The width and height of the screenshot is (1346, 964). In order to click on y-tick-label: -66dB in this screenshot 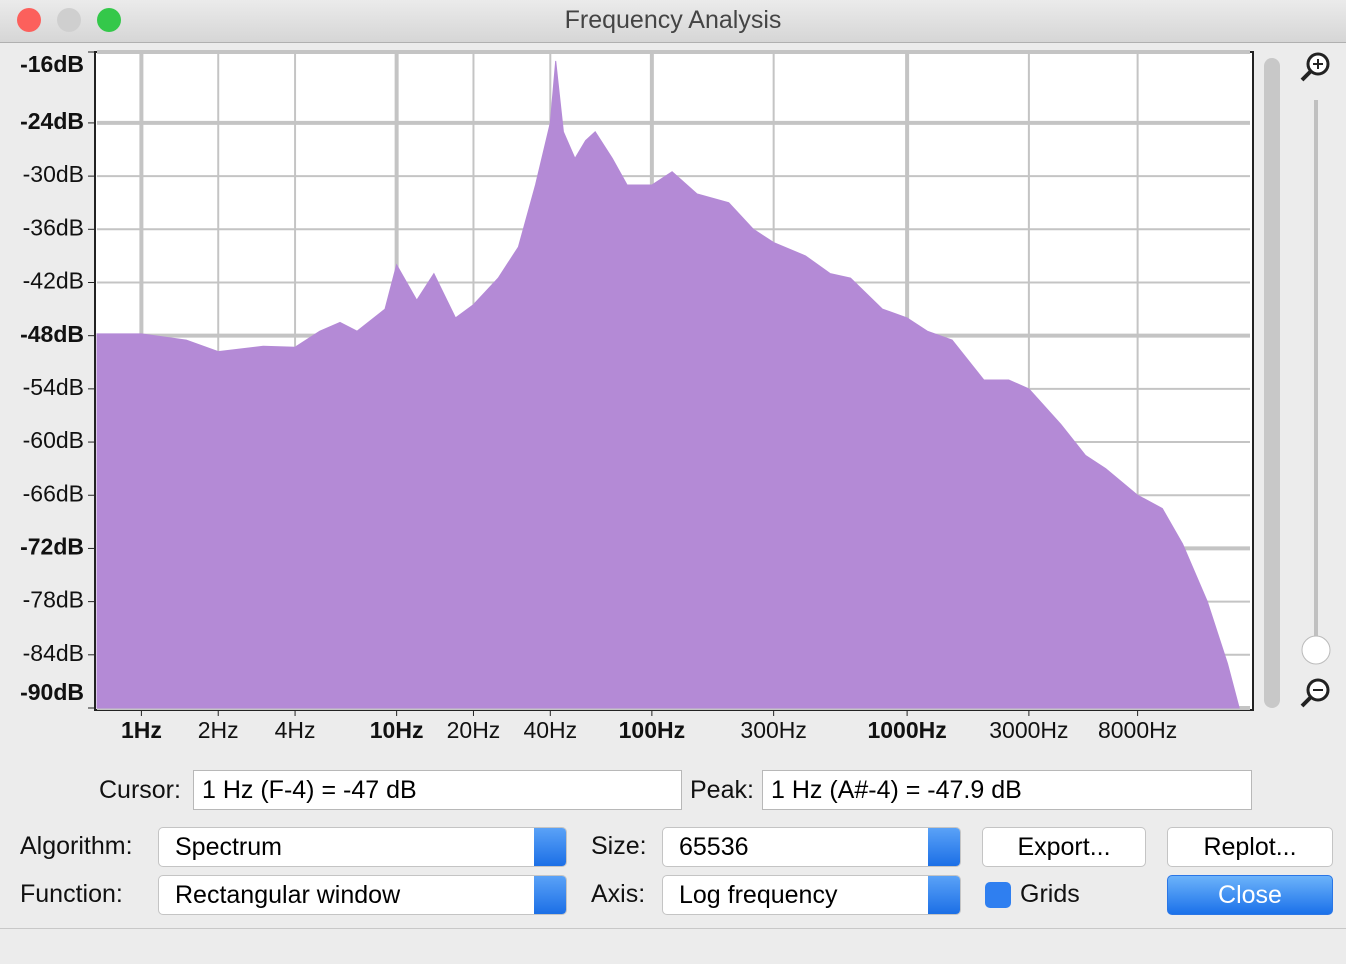, I will do `click(53, 493)`.